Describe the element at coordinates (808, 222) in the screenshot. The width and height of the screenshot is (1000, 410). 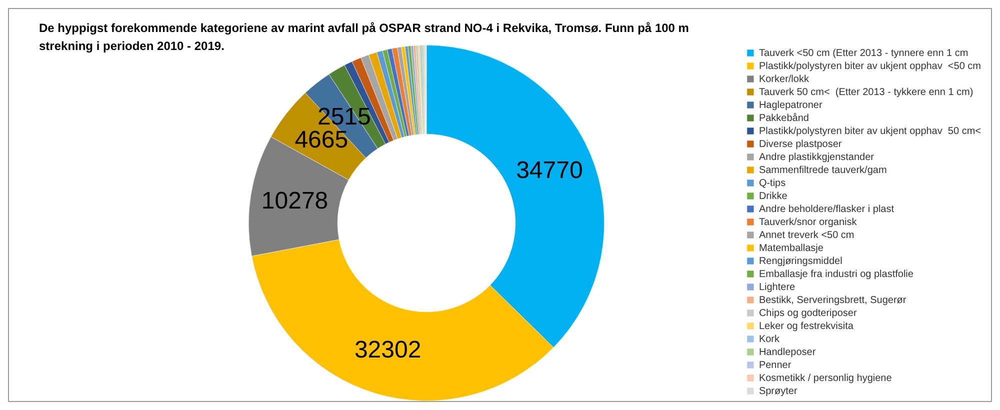
I see `legend-label: Tauverk/snor organisk` at that location.